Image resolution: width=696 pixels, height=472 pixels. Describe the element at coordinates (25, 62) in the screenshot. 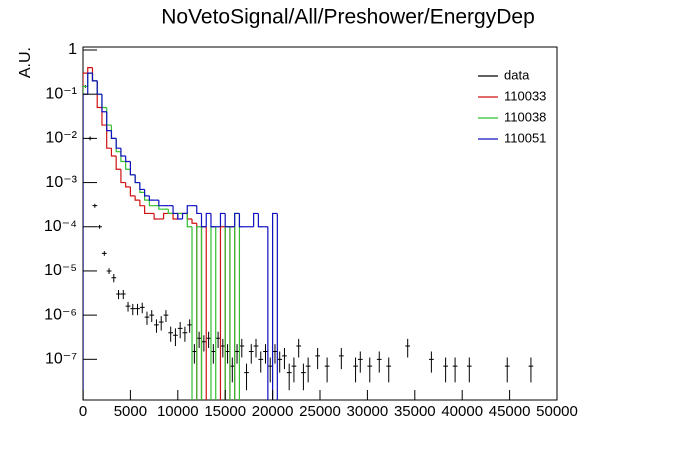

I see `y-axis-label: A.U.` at that location.